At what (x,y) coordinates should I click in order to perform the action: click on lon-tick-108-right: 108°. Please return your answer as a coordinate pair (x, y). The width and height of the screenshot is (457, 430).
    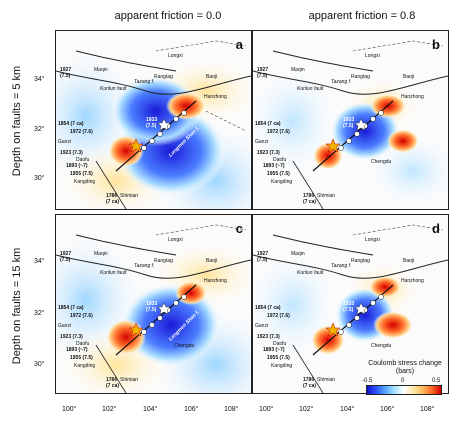
    Looking at the image, I should click on (427, 409).